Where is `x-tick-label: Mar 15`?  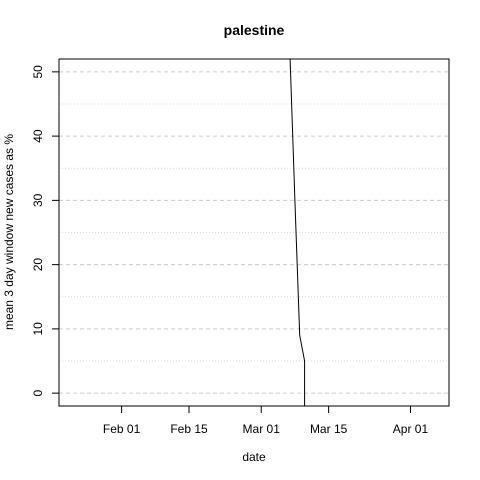 x-tick-label: Mar 15 is located at coordinates (329, 429).